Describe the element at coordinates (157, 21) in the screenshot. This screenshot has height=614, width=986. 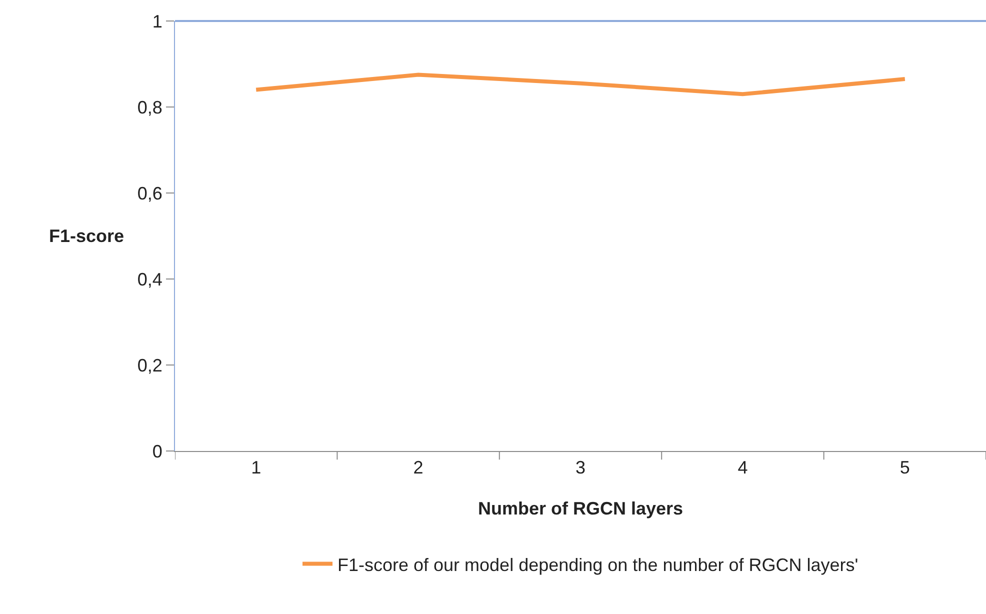
I see `y-tick-label: 1` at that location.